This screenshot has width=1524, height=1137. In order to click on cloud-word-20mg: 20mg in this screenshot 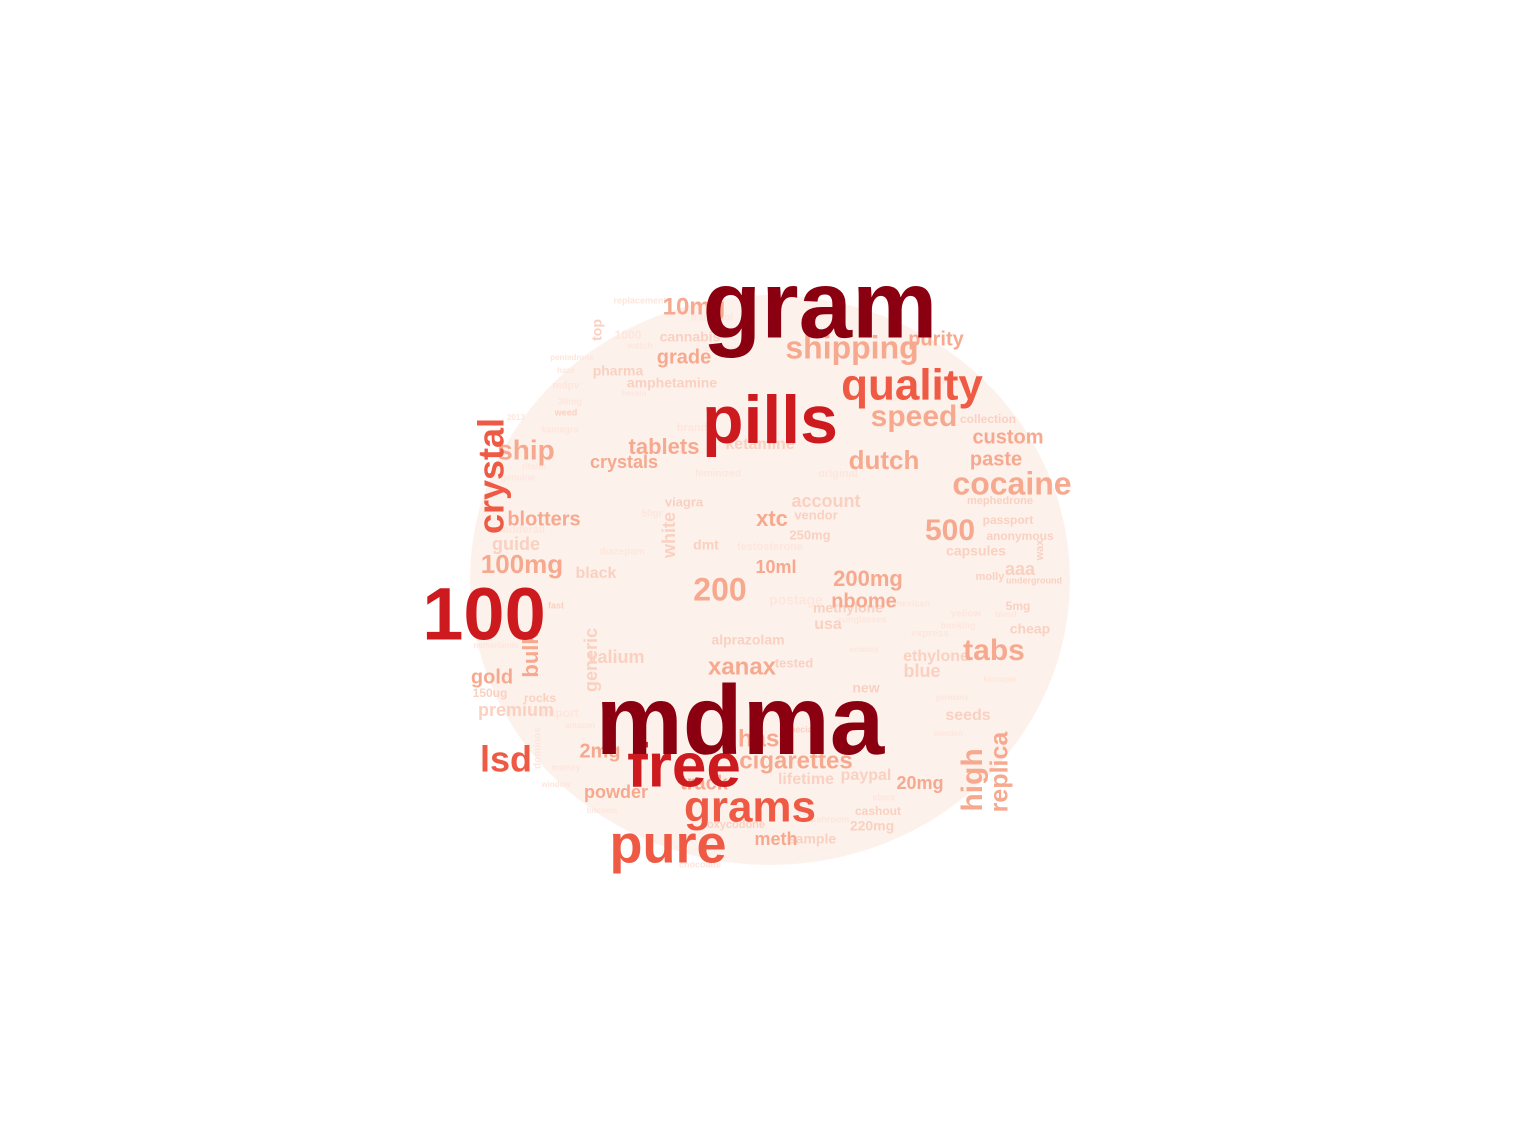, I will do `click(919, 783)`.